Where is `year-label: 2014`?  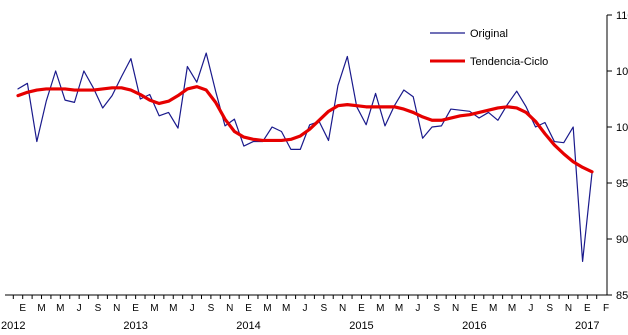 year-label: 2014 is located at coordinates (248, 326).